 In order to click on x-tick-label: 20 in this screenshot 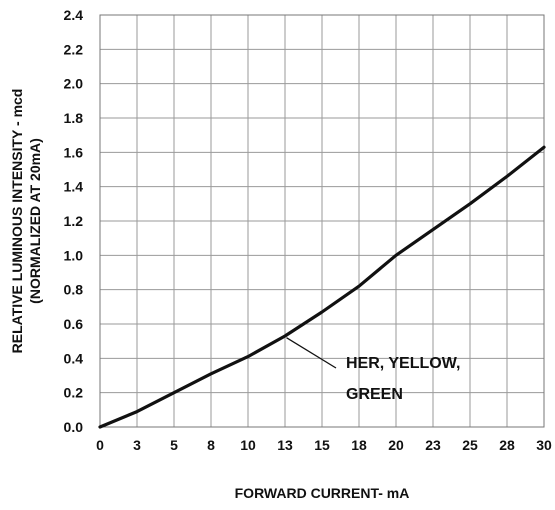, I will do `click(396, 445)`.